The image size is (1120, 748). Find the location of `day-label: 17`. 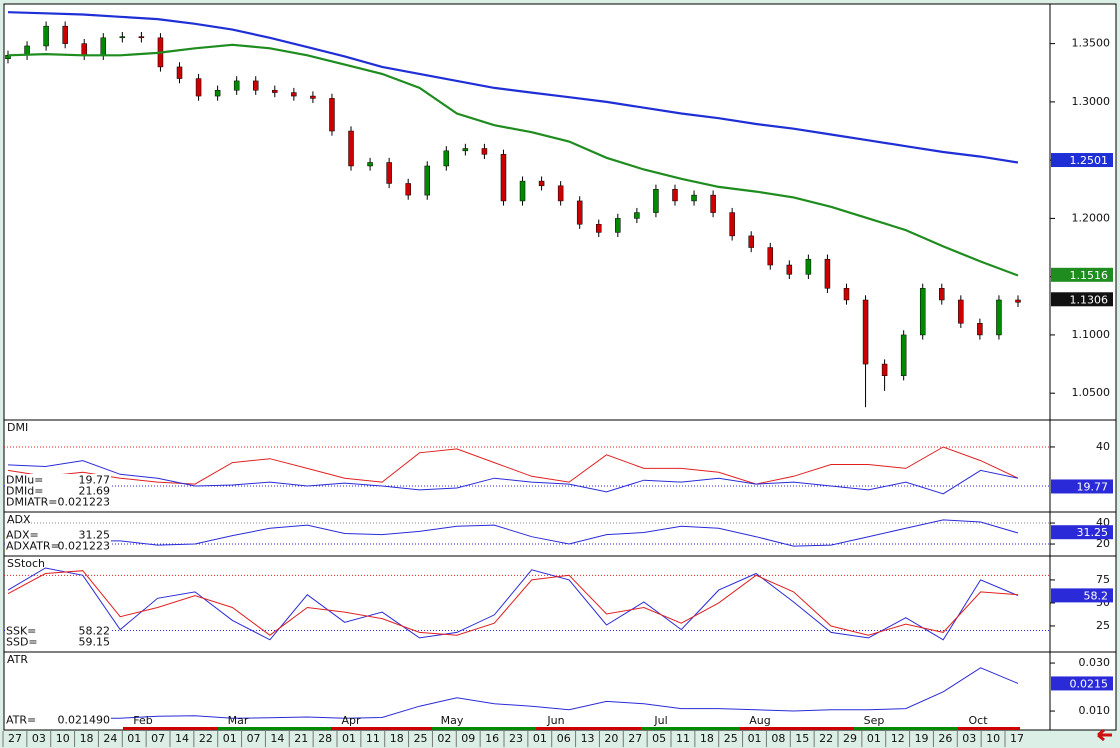

day-label: 17 is located at coordinates (1017, 738).